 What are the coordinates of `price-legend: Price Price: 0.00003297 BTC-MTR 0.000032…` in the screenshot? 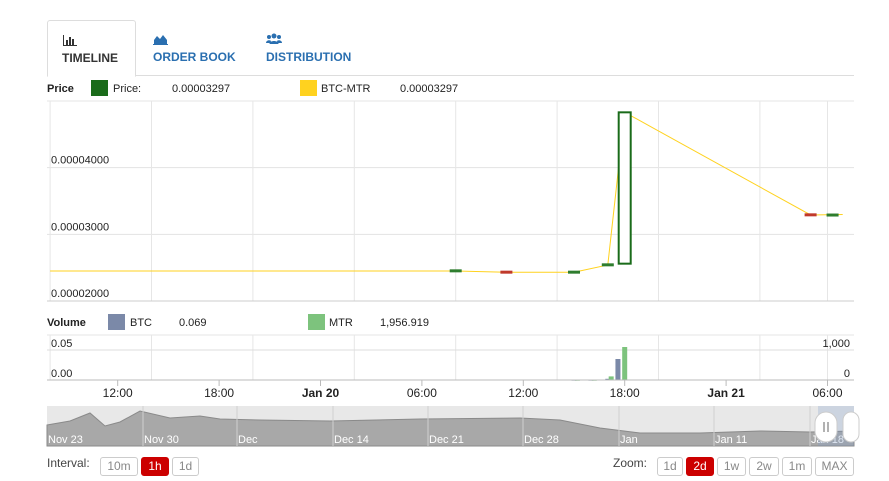 It's located at (447, 89).